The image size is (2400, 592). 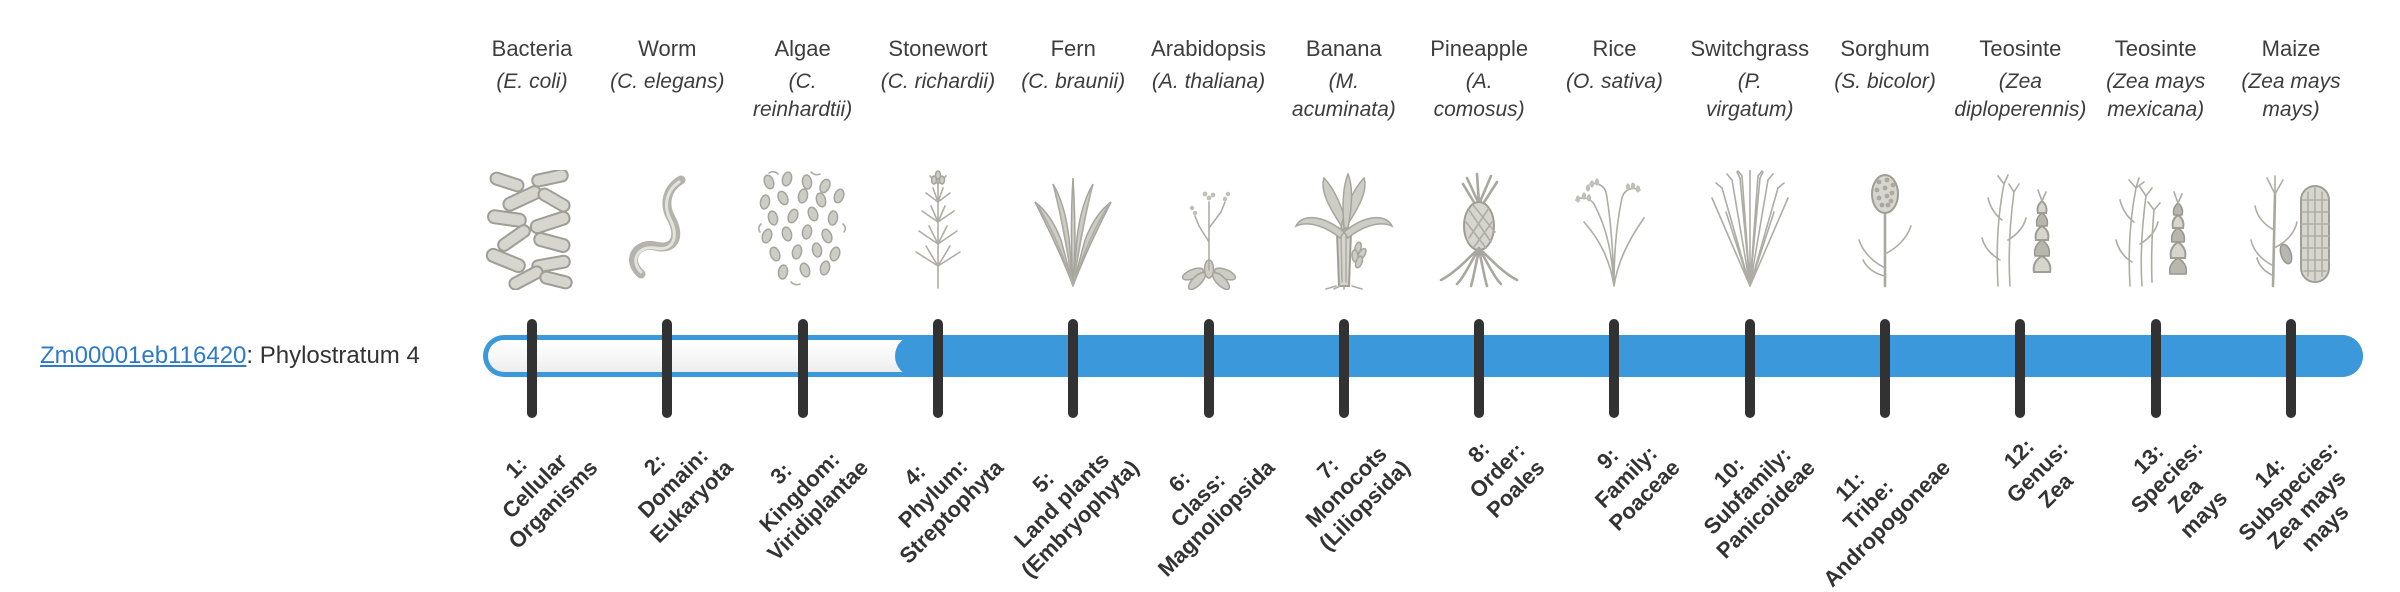 What do you see at coordinates (1346, 487) in the screenshot?
I see `stratum-label: 7: Monocots (Liliopsida)` at bounding box center [1346, 487].